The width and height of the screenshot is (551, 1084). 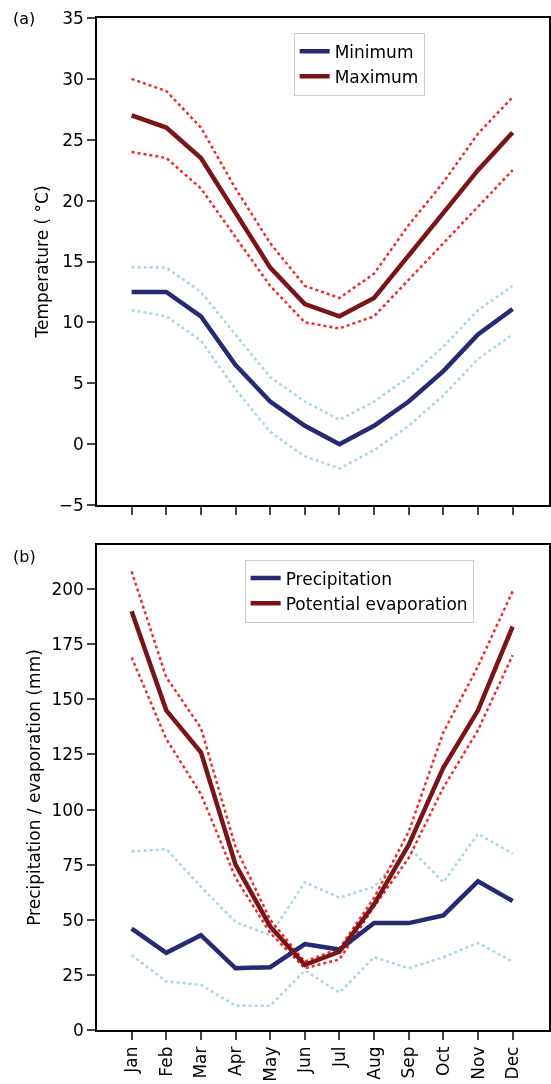 I want to click on legend-label: Maximum, so click(x=376, y=76).